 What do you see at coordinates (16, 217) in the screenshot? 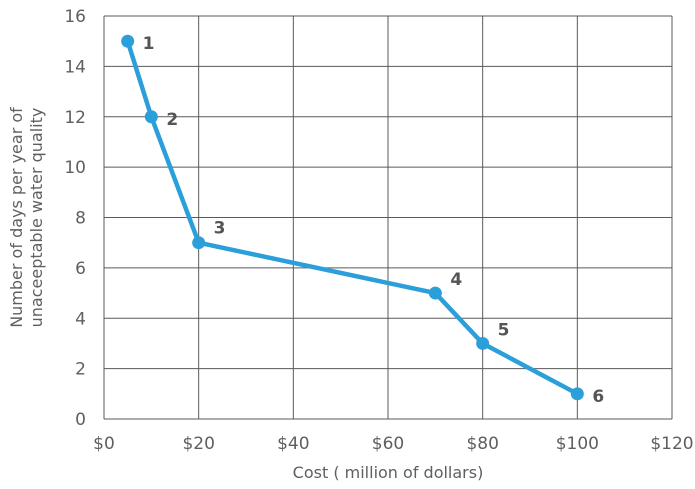
I see `y-axis-title-line-1: Number of days per year of` at bounding box center [16, 217].